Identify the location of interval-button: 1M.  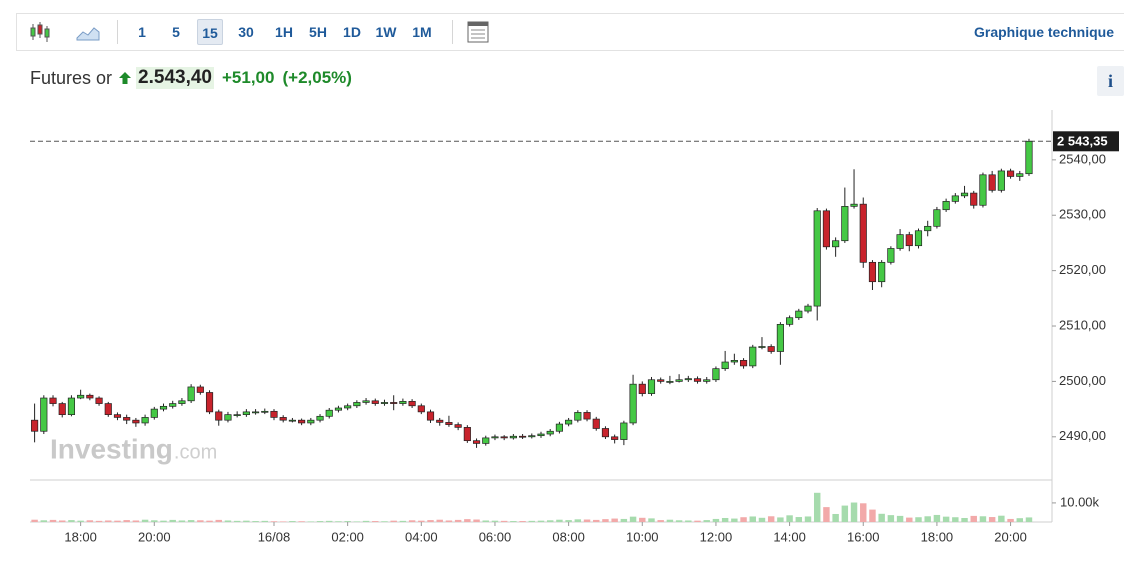
(422, 32).